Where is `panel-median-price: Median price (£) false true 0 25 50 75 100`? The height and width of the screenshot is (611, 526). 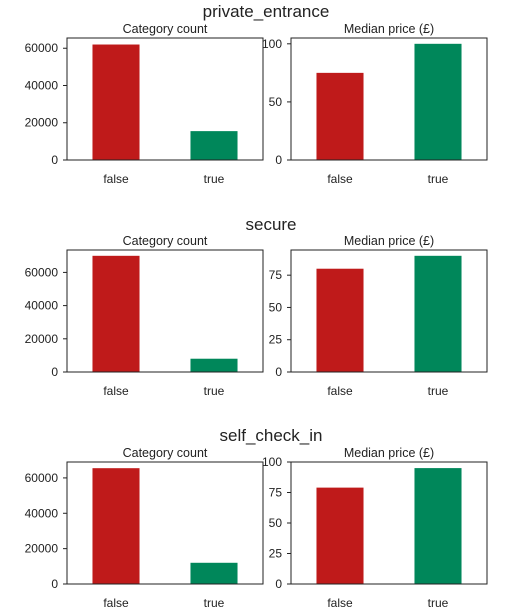
panel-median-price: Median price (£) false true 0 25 50 75 100 is located at coordinates (375, 528).